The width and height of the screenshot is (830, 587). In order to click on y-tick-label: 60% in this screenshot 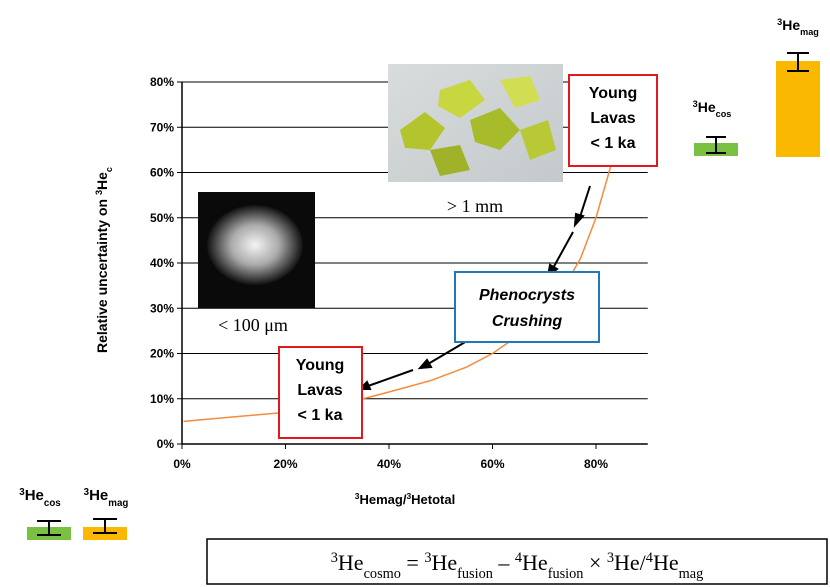, I will do `click(162, 173)`.